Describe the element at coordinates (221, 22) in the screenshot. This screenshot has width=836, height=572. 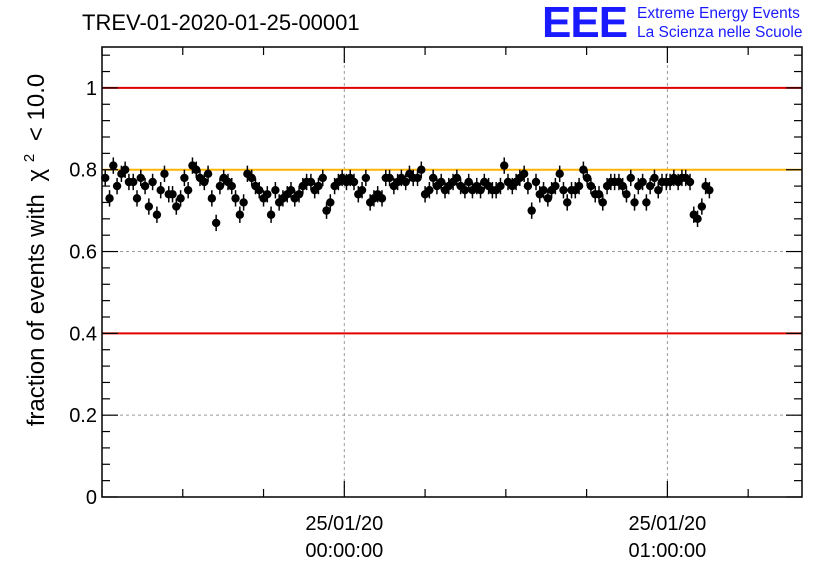
I see `plot-title: TREV-01-2020-01-25-00001` at that location.